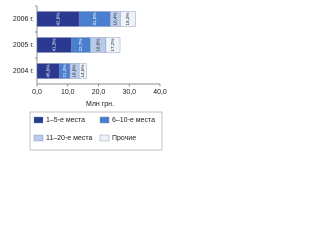  What do you see at coordinates (80, 44) in the screenshot?
I see `segment-label: 22,7%` at bounding box center [80, 44].